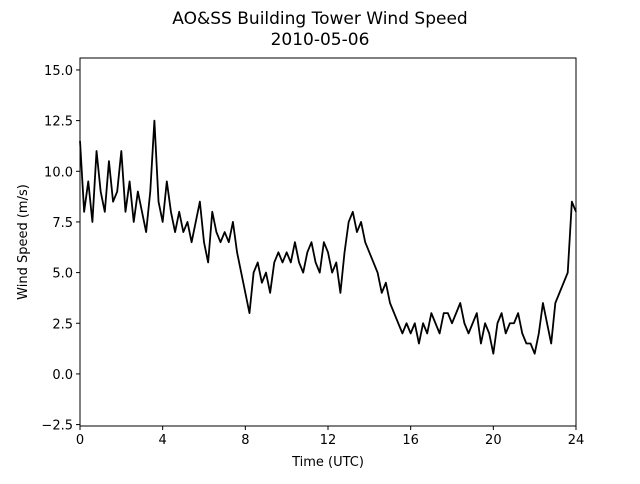 Image resolution: width=640 pixels, height=484 pixels. I want to click on x-axis-label: Time (UTC), so click(327, 462).